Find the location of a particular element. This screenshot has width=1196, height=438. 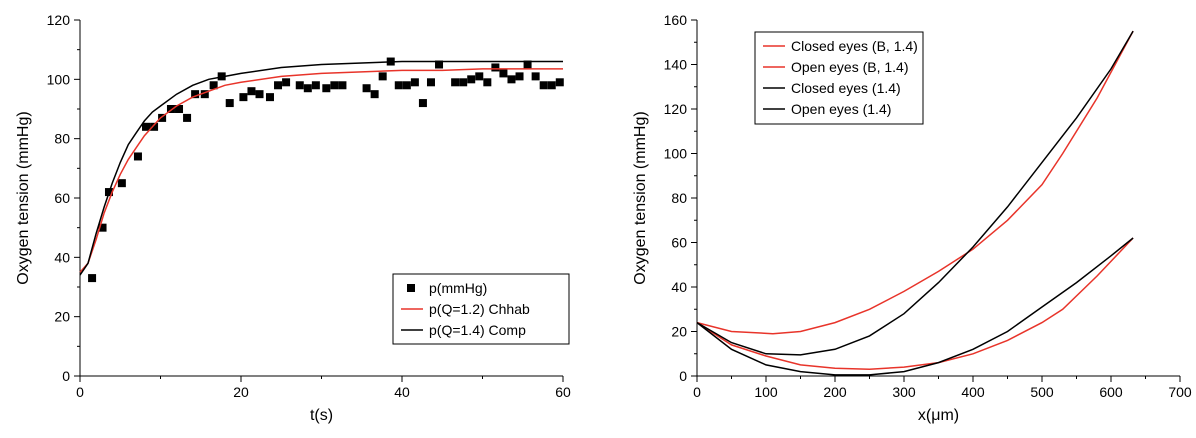

legend-label: Open eyes (1.4) is located at coordinates (841, 109).